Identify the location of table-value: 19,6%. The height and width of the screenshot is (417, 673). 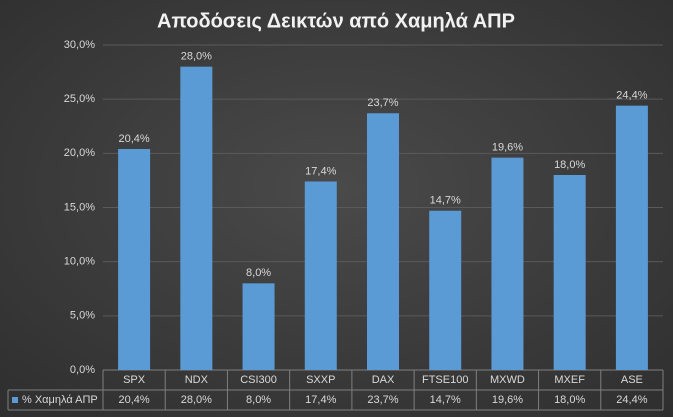
(507, 400).